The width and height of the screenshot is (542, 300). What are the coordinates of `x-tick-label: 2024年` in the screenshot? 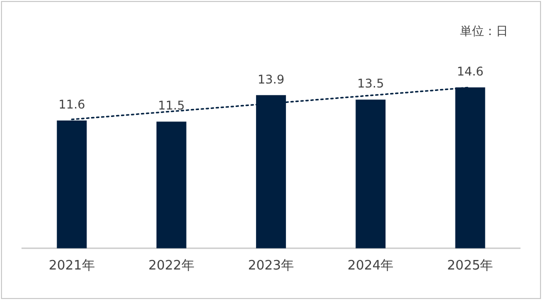 It's located at (371, 266).